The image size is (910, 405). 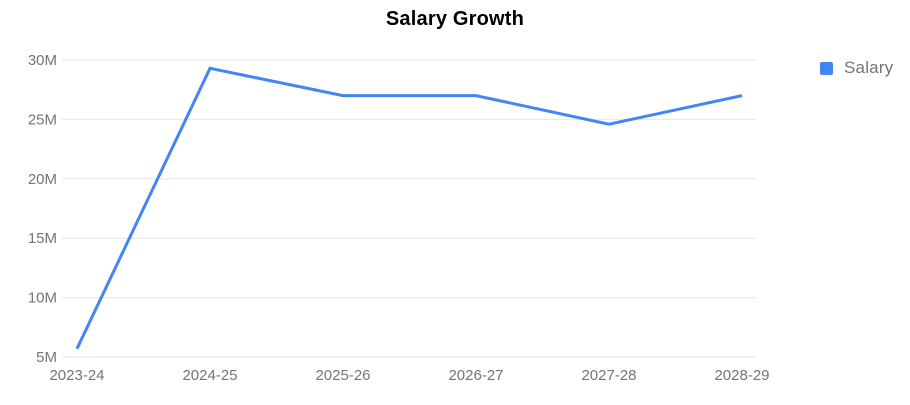 I want to click on y-axis-tick-label: 20M, so click(x=42, y=179).